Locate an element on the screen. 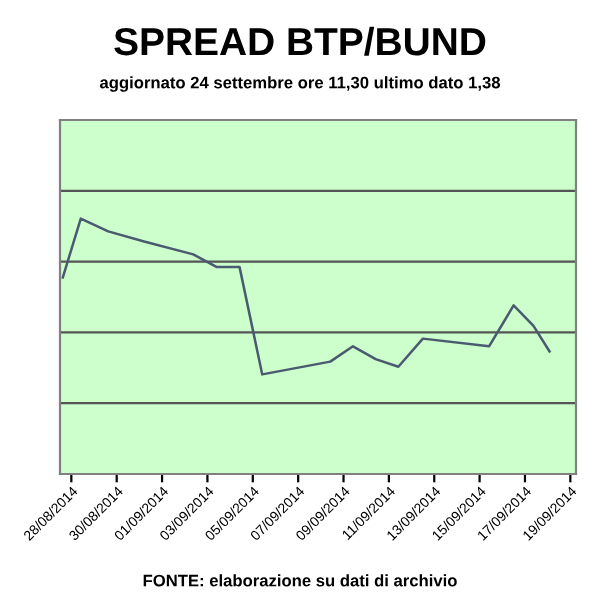 This screenshot has width=600, height=600. chart-subtitle: aggiornato 24 settembre ore 11,30 ultimo dato 1,38 is located at coordinates (300, 84).